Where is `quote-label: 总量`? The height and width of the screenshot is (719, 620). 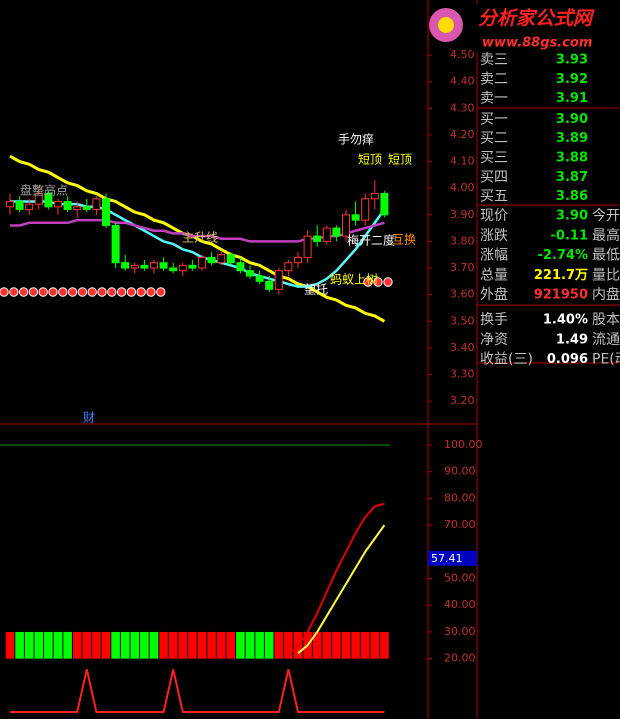
quote-label: 总量 is located at coordinates (494, 275).